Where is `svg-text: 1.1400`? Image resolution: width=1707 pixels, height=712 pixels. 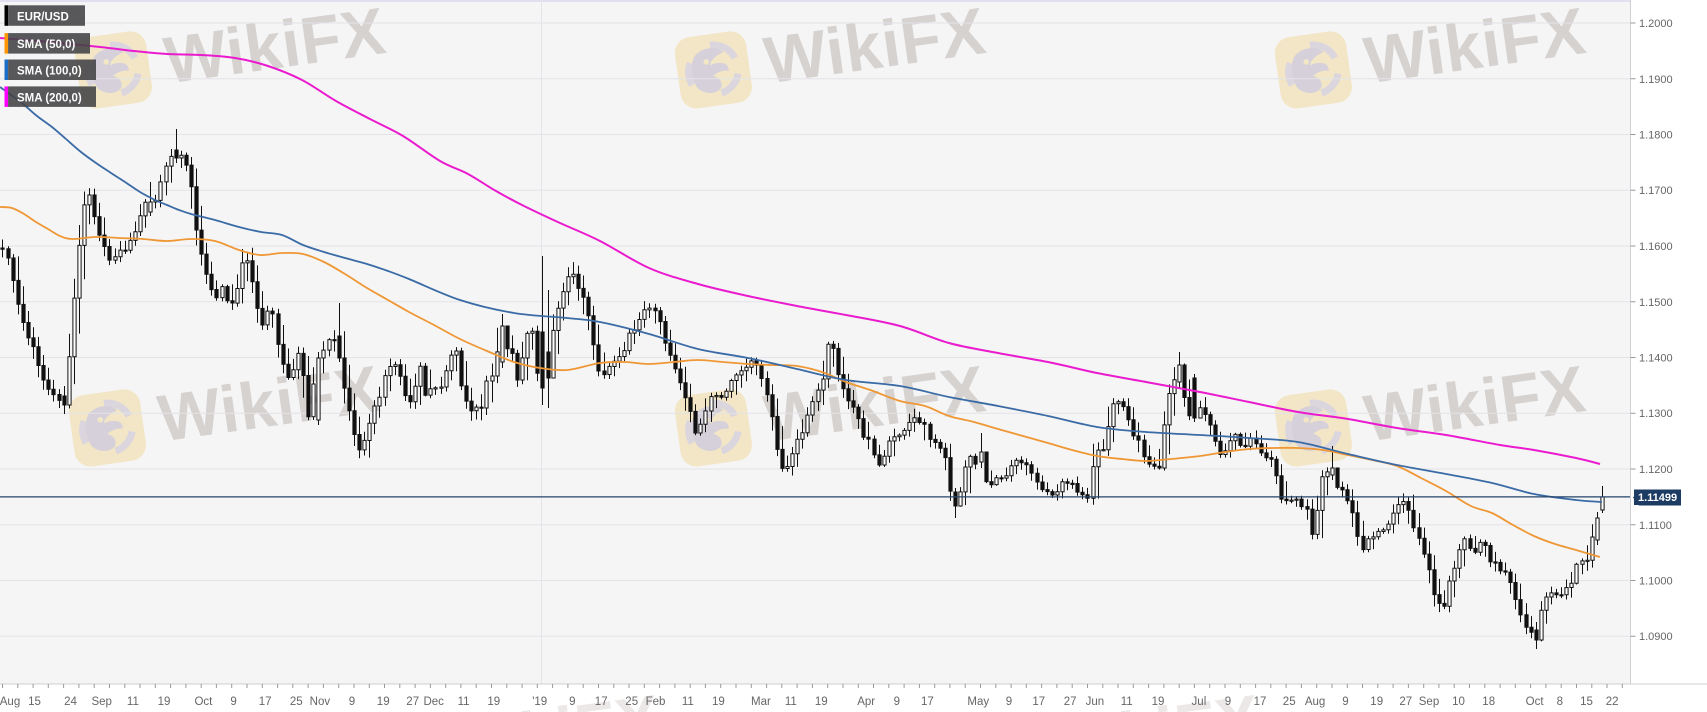 svg-text: 1.1400 is located at coordinates (1656, 359).